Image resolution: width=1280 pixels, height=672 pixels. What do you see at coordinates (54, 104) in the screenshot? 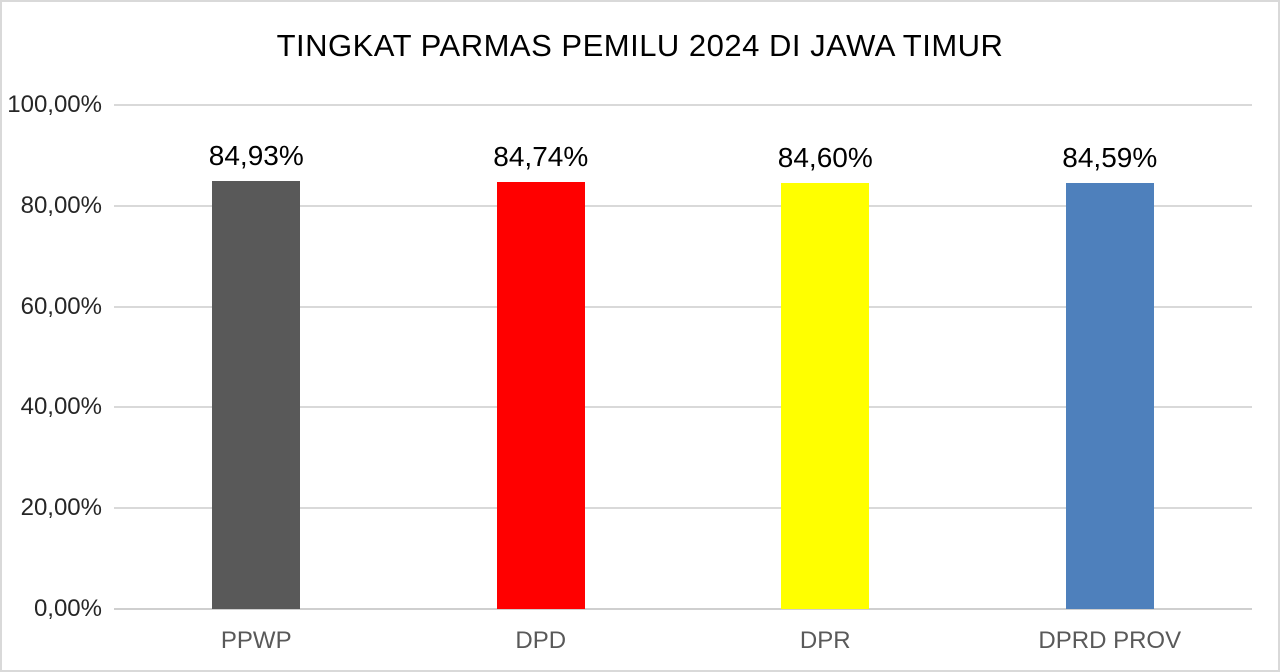
I see `y-axis-tick-label: 100,00%` at bounding box center [54, 104].